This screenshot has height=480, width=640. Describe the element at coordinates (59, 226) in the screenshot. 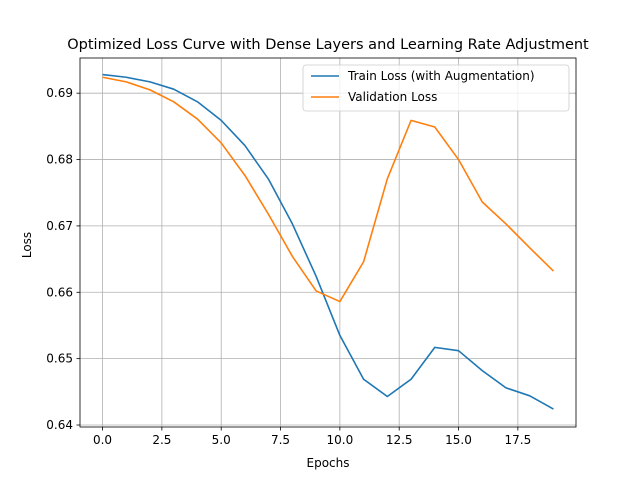

I see `y-tick-label: 0.67` at that location.